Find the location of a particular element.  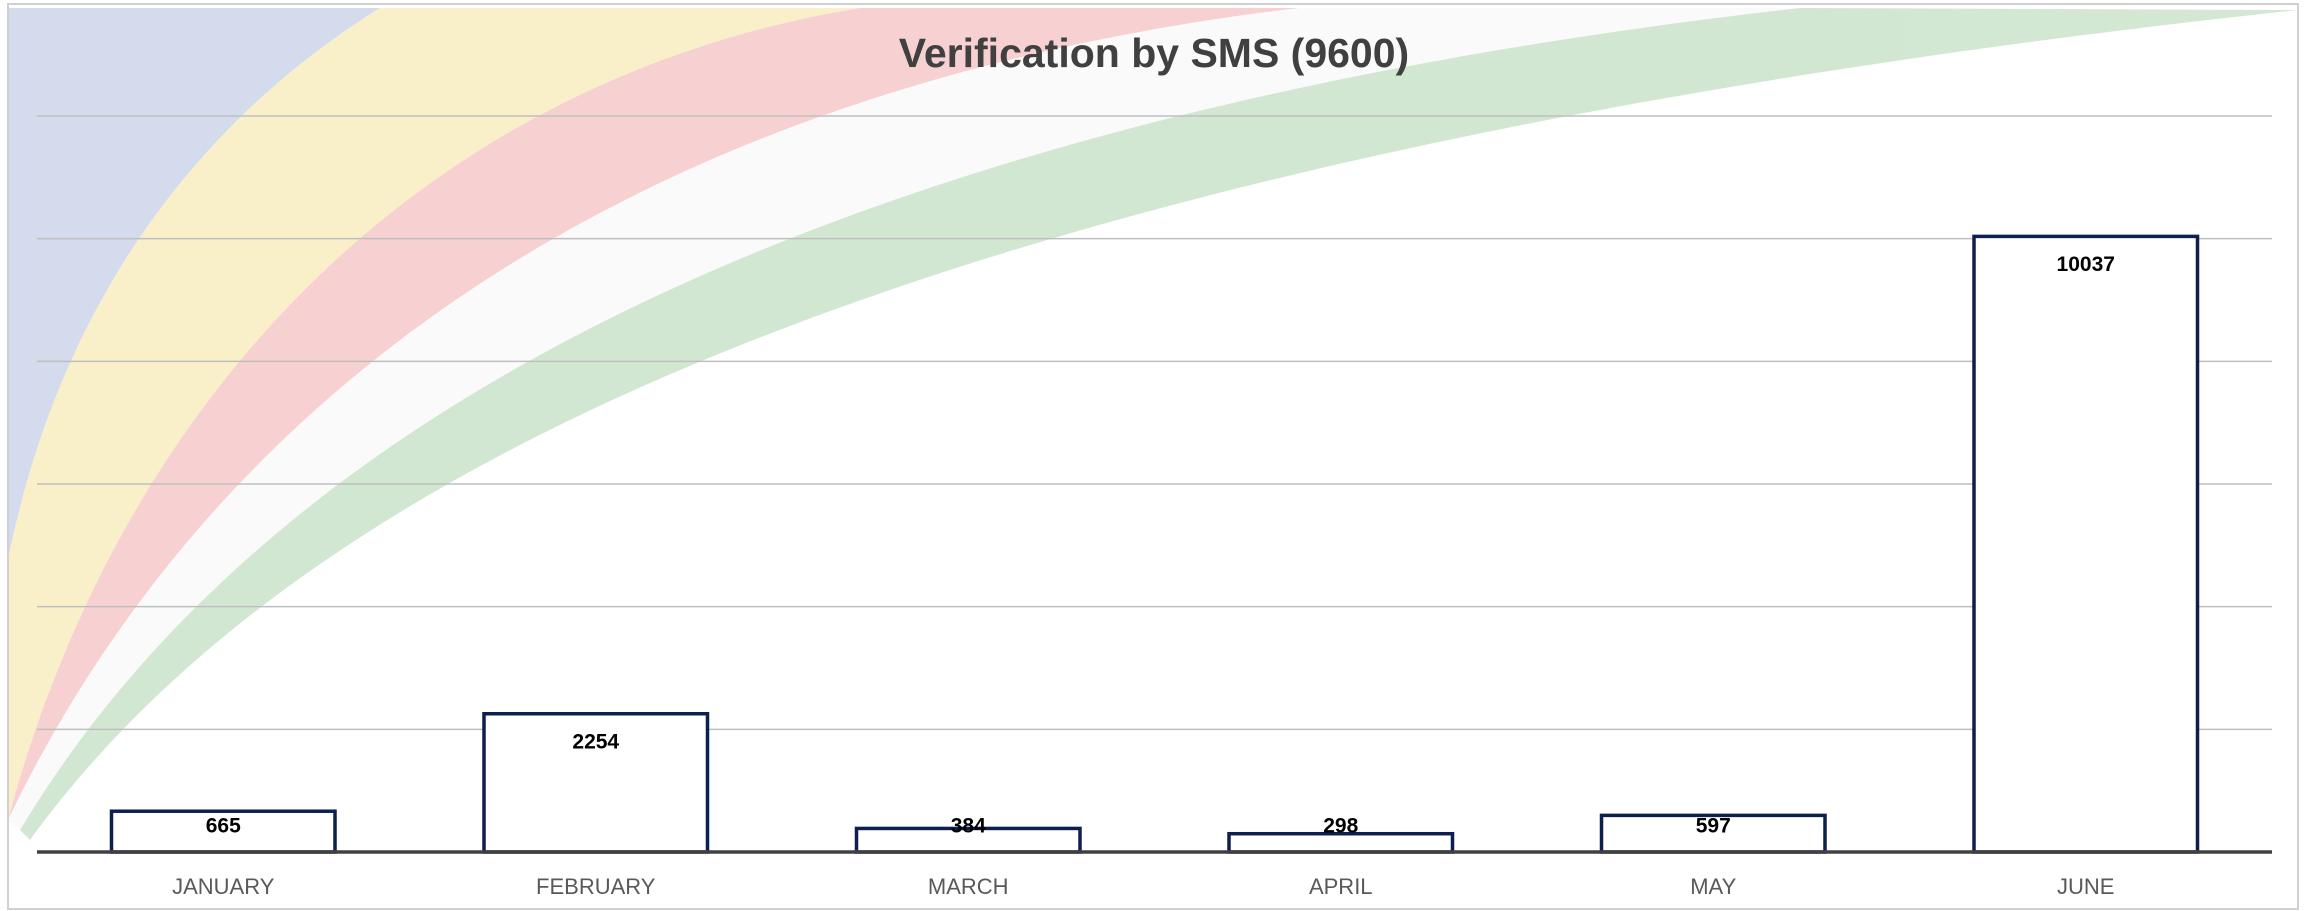

x-tick-label: MARCH is located at coordinates (968, 886).